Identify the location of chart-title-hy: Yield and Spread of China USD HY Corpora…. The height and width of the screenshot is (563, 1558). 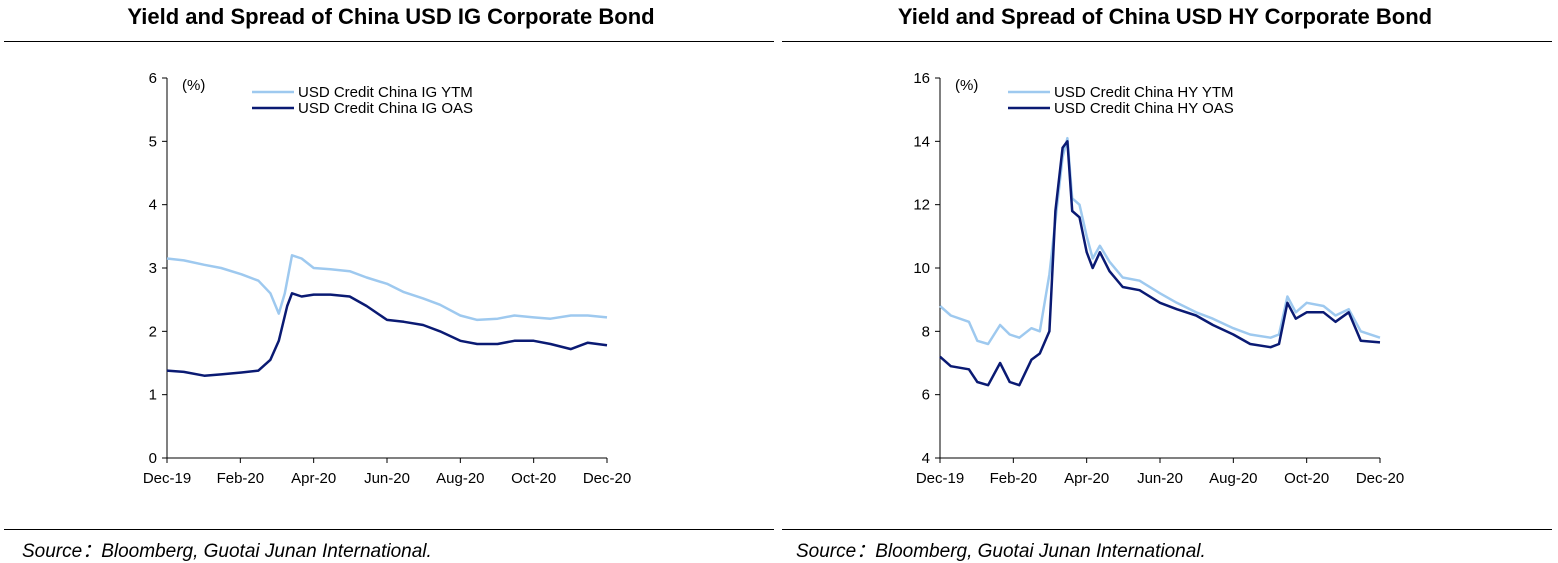
(1165, 16).